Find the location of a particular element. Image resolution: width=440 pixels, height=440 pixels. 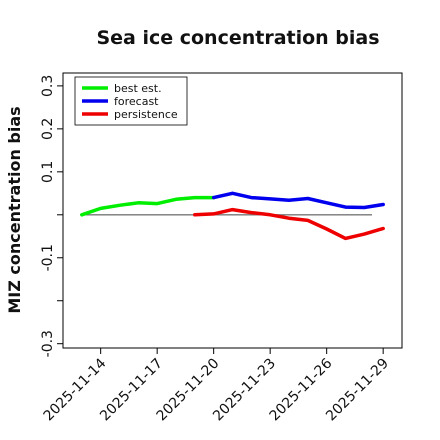

y-tick-label: -0.3 is located at coordinates (48, 343).